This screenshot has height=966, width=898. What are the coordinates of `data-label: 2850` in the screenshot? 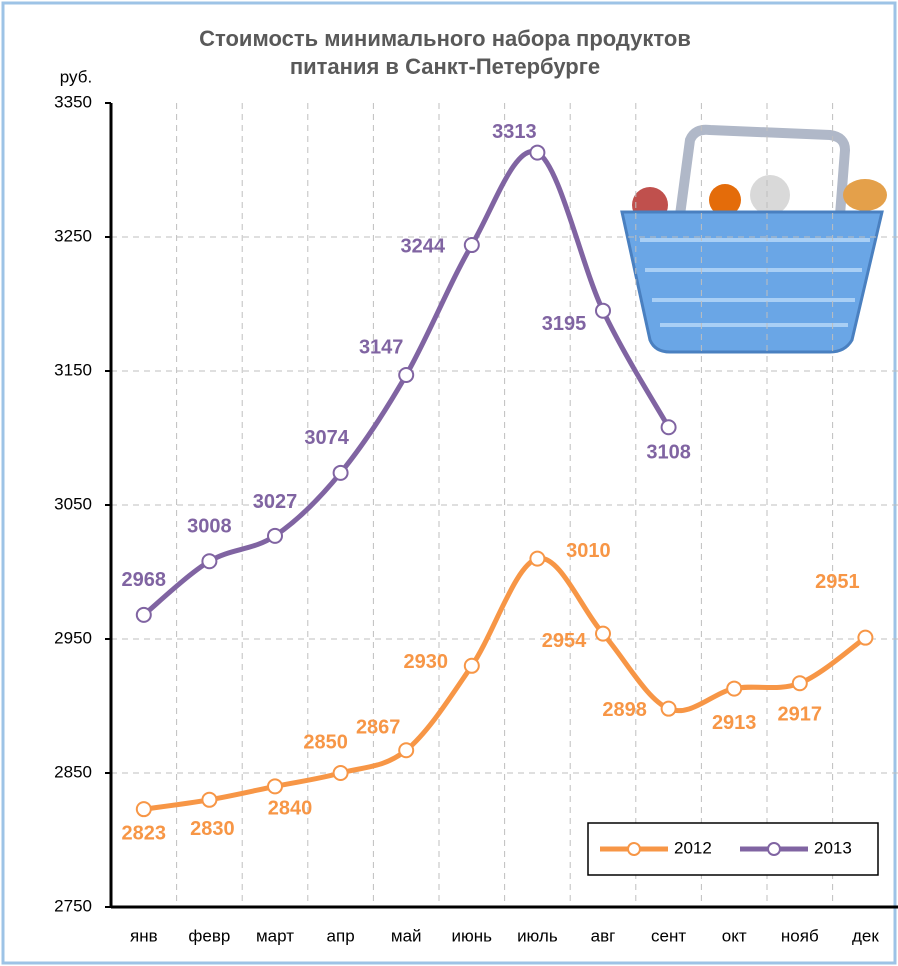 It's located at (325, 742).